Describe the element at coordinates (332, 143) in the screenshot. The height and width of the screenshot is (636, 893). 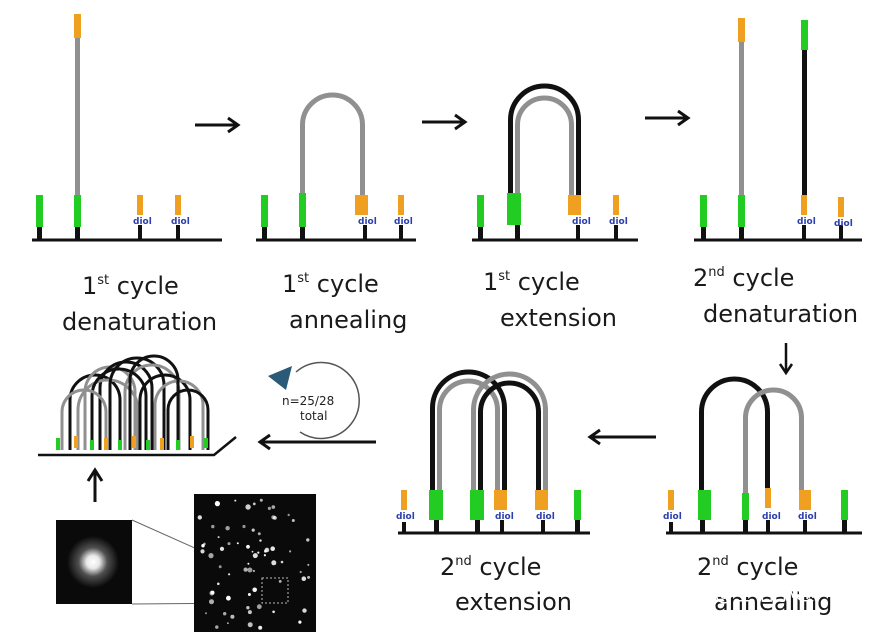
I see `template-bridge` at that location.